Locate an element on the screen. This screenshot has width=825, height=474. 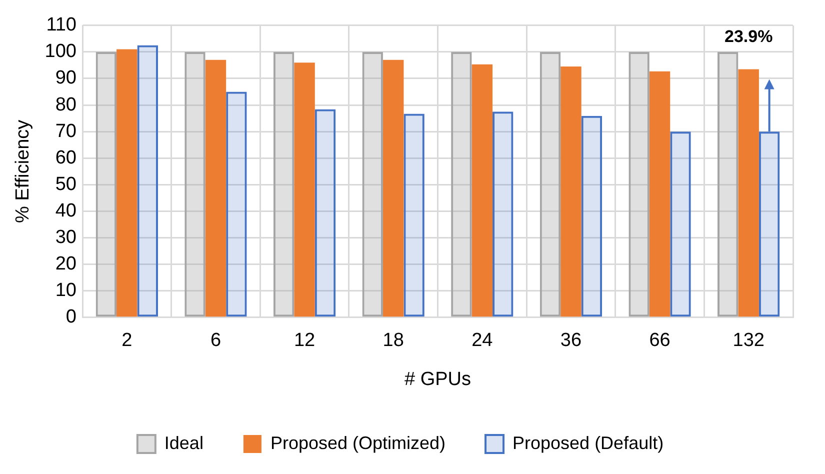
y-tick-label: 10 is located at coordinates (65, 291).